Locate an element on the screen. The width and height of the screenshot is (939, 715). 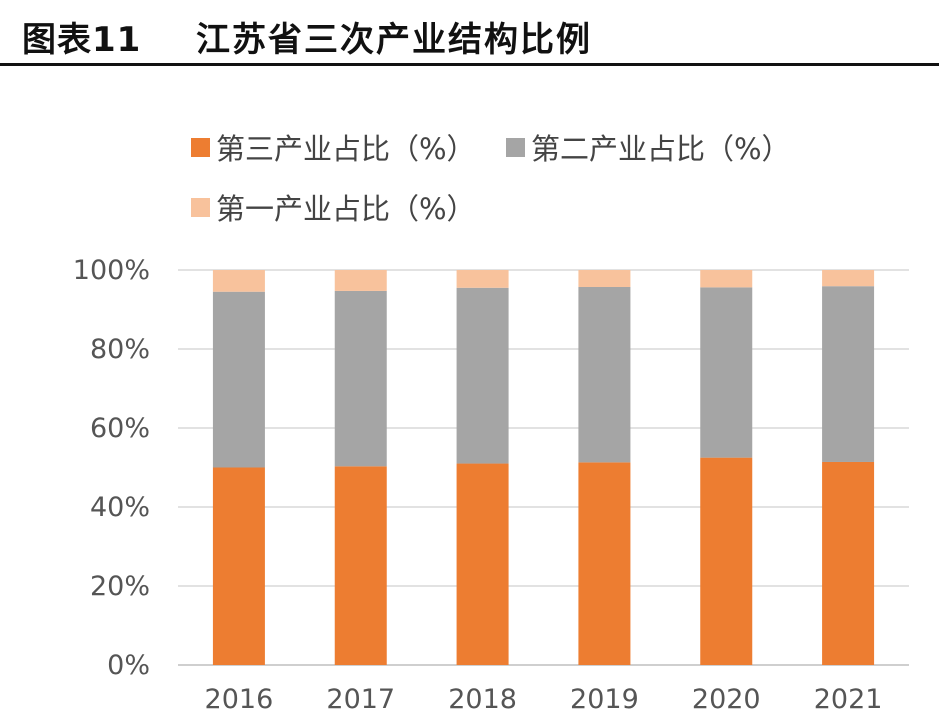
bar-primary-2018 is located at coordinates (482, 279).